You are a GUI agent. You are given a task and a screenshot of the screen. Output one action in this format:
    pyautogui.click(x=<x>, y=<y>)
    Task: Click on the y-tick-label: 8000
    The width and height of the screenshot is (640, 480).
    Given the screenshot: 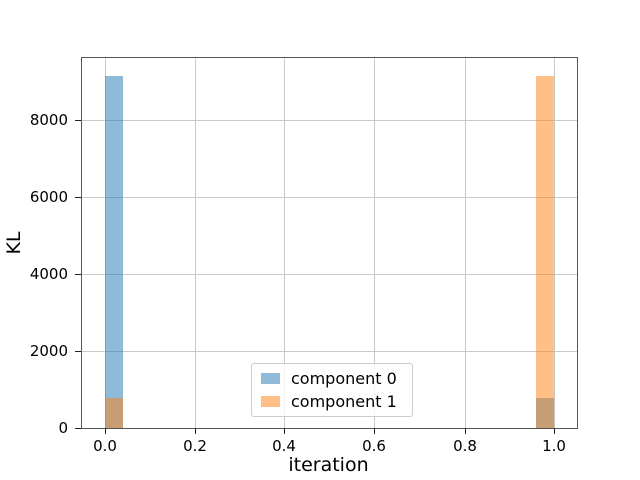 What is the action you would take?
    pyautogui.click(x=48, y=120)
    